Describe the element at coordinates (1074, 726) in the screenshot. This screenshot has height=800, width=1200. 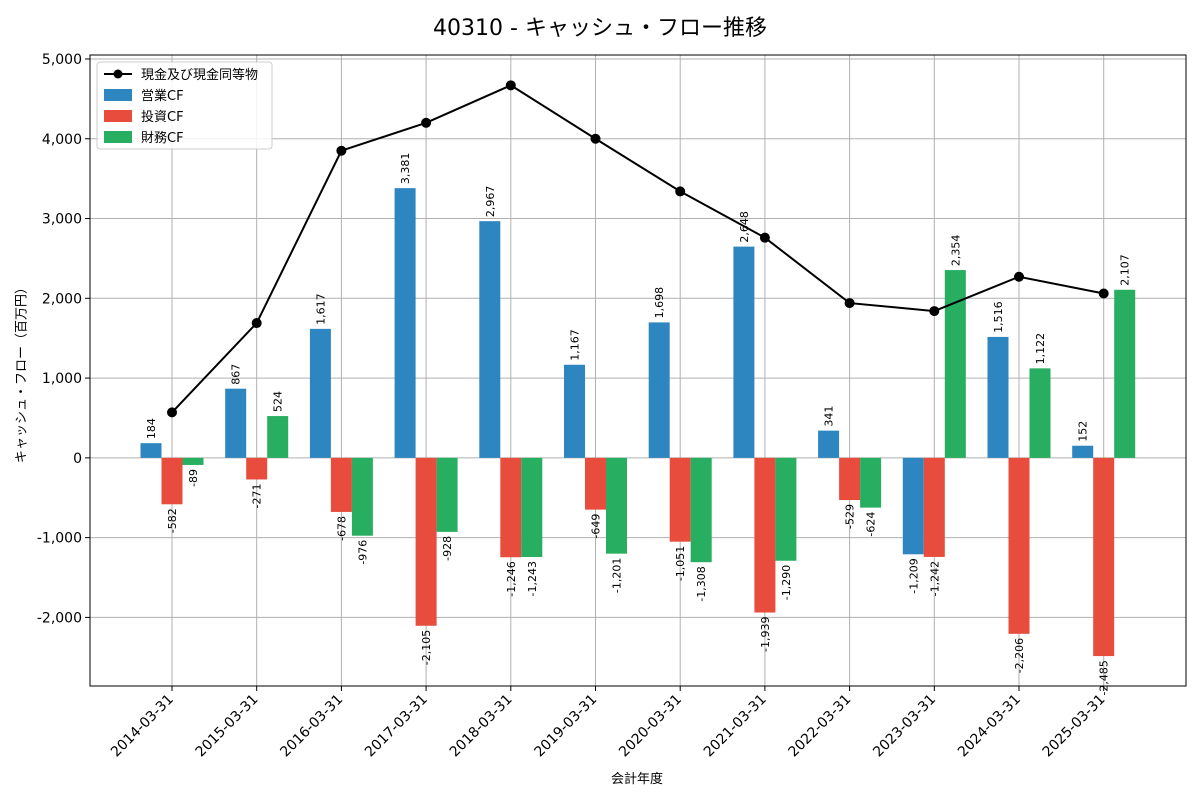
I see `x-tick-label: 2025-03-31` at that location.